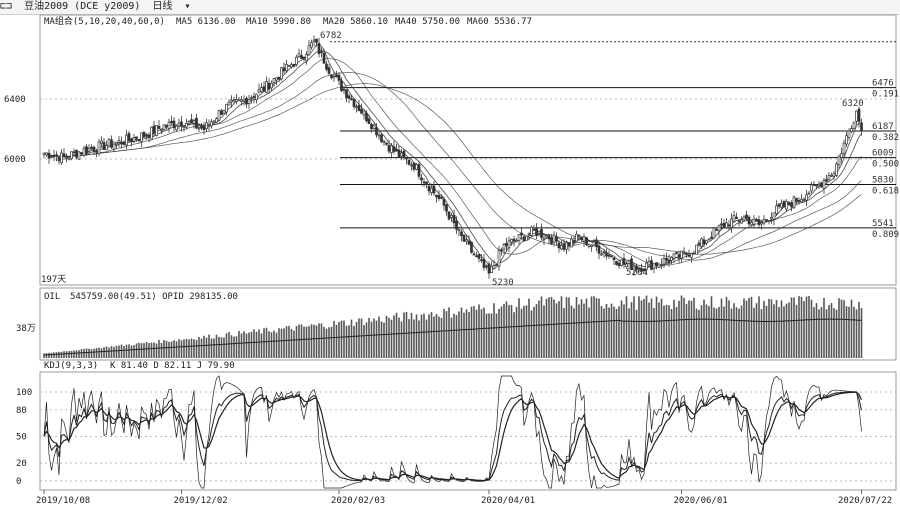 The width and height of the screenshot is (900, 507). What do you see at coordinates (6, 6) in the screenshot?
I see `menu-icon: ⊏⊐` at bounding box center [6, 6].